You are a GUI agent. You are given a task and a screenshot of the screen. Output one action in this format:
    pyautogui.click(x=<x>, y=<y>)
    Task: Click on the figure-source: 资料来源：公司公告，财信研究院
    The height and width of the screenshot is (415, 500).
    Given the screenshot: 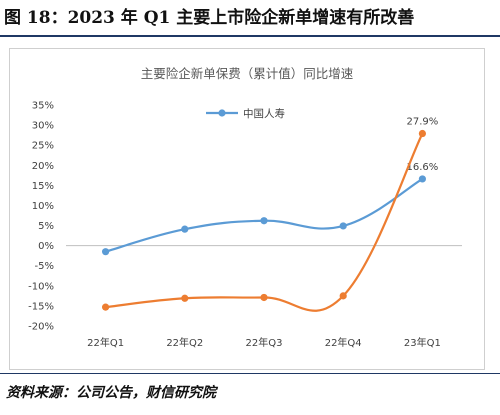 What is the action you would take?
    pyautogui.click(x=111, y=393)
    